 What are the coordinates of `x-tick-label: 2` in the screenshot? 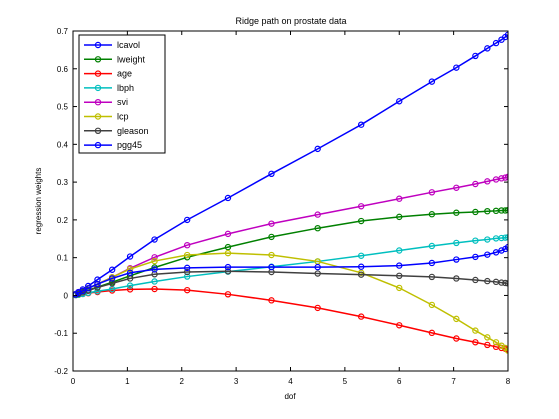 It's located at (182, 381).